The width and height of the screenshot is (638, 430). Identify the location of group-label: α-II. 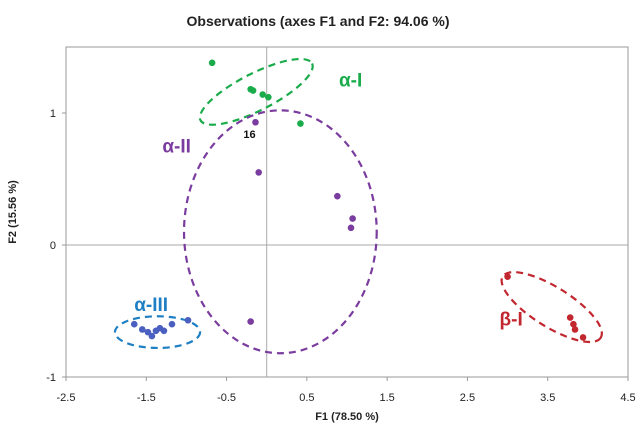
(176, 147).